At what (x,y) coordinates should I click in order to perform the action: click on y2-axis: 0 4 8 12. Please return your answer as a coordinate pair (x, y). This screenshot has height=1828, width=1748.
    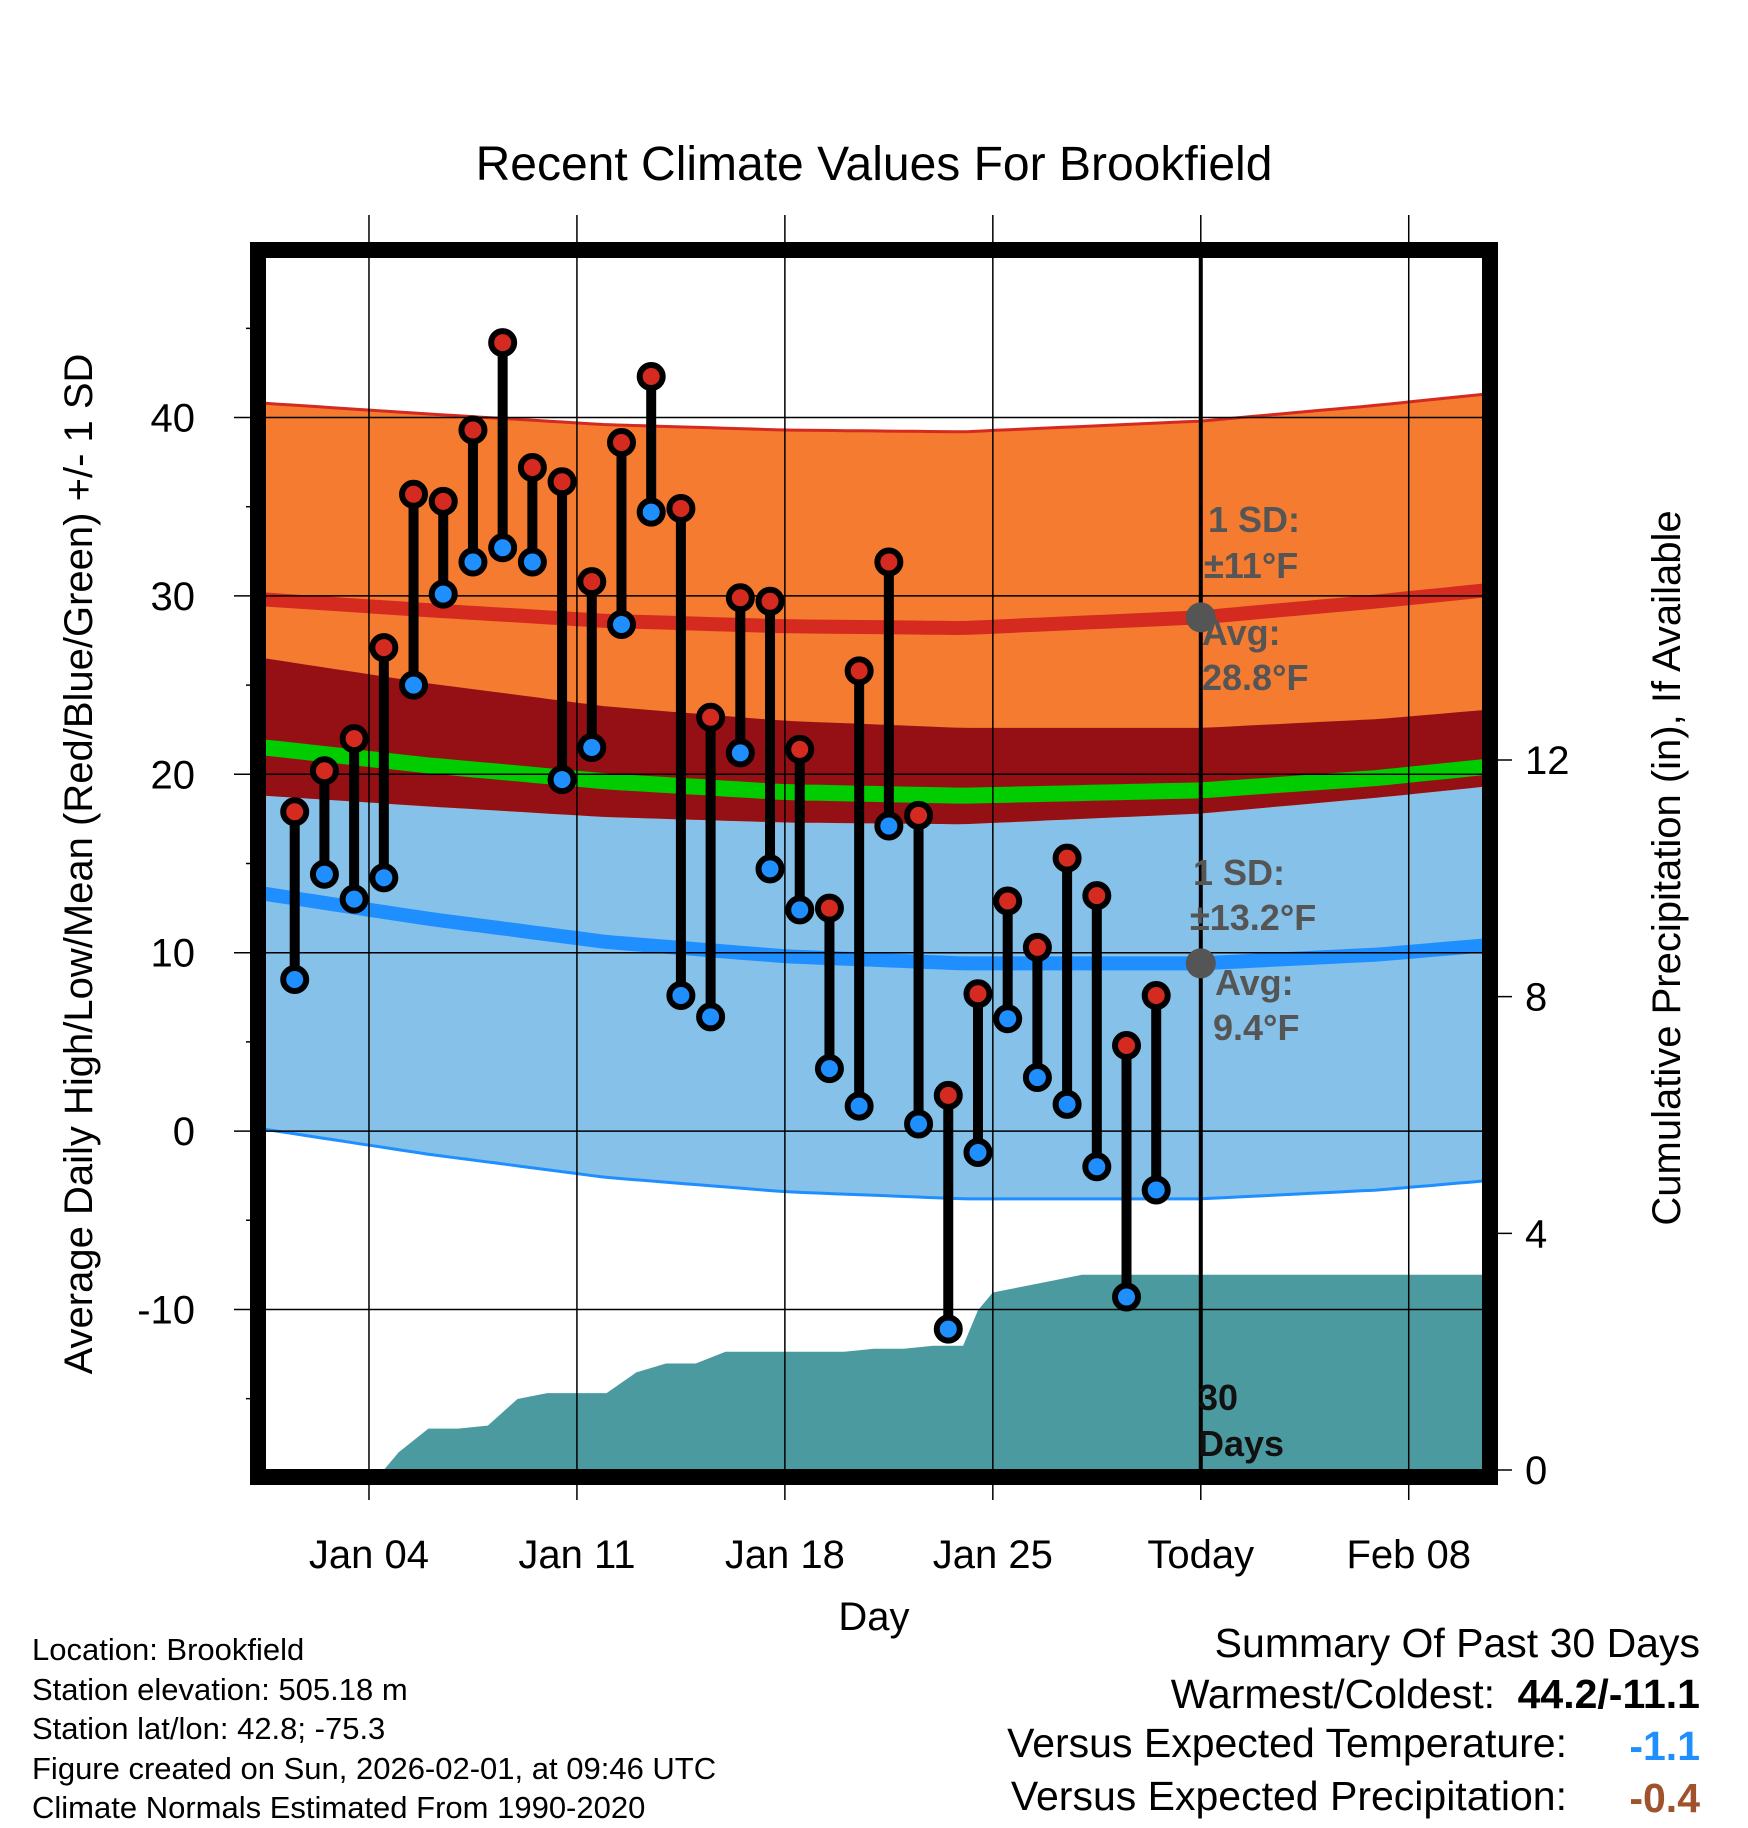
    Looking at the image, I should click on (1530, 1116).